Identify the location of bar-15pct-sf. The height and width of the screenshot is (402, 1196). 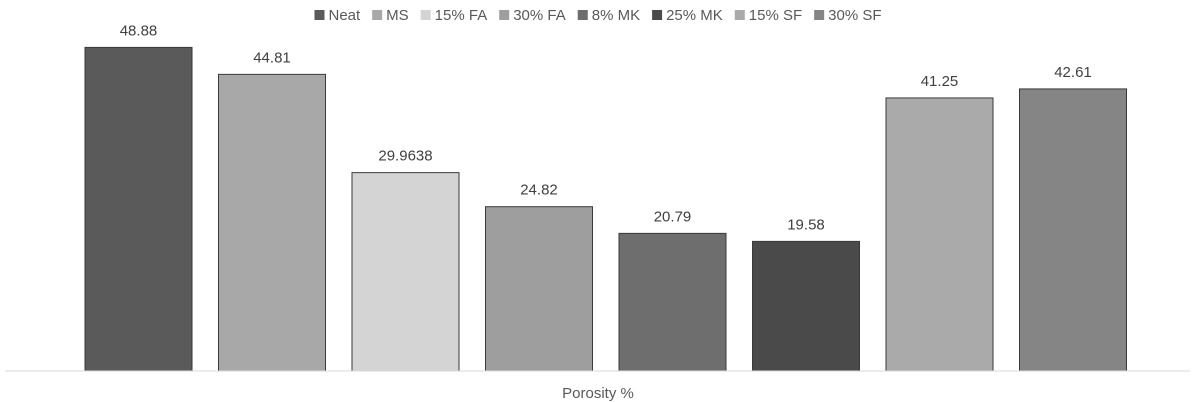
(939, 234).